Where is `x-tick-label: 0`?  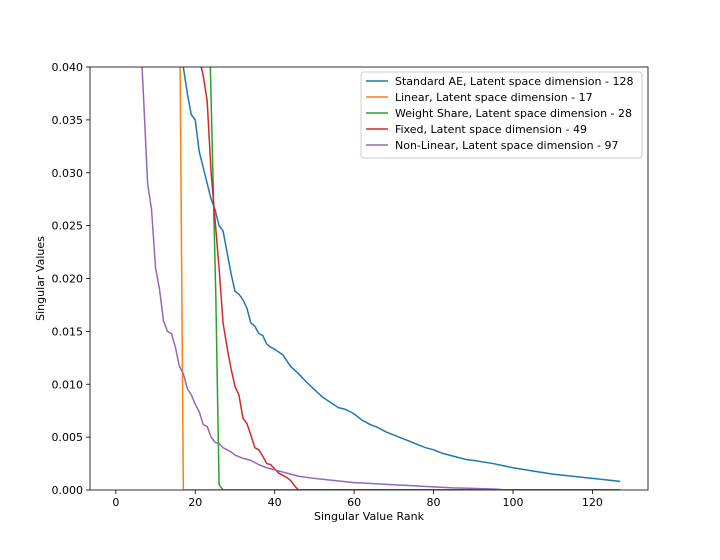 x-tick-label: 0 is located at coordinates (115, 502).